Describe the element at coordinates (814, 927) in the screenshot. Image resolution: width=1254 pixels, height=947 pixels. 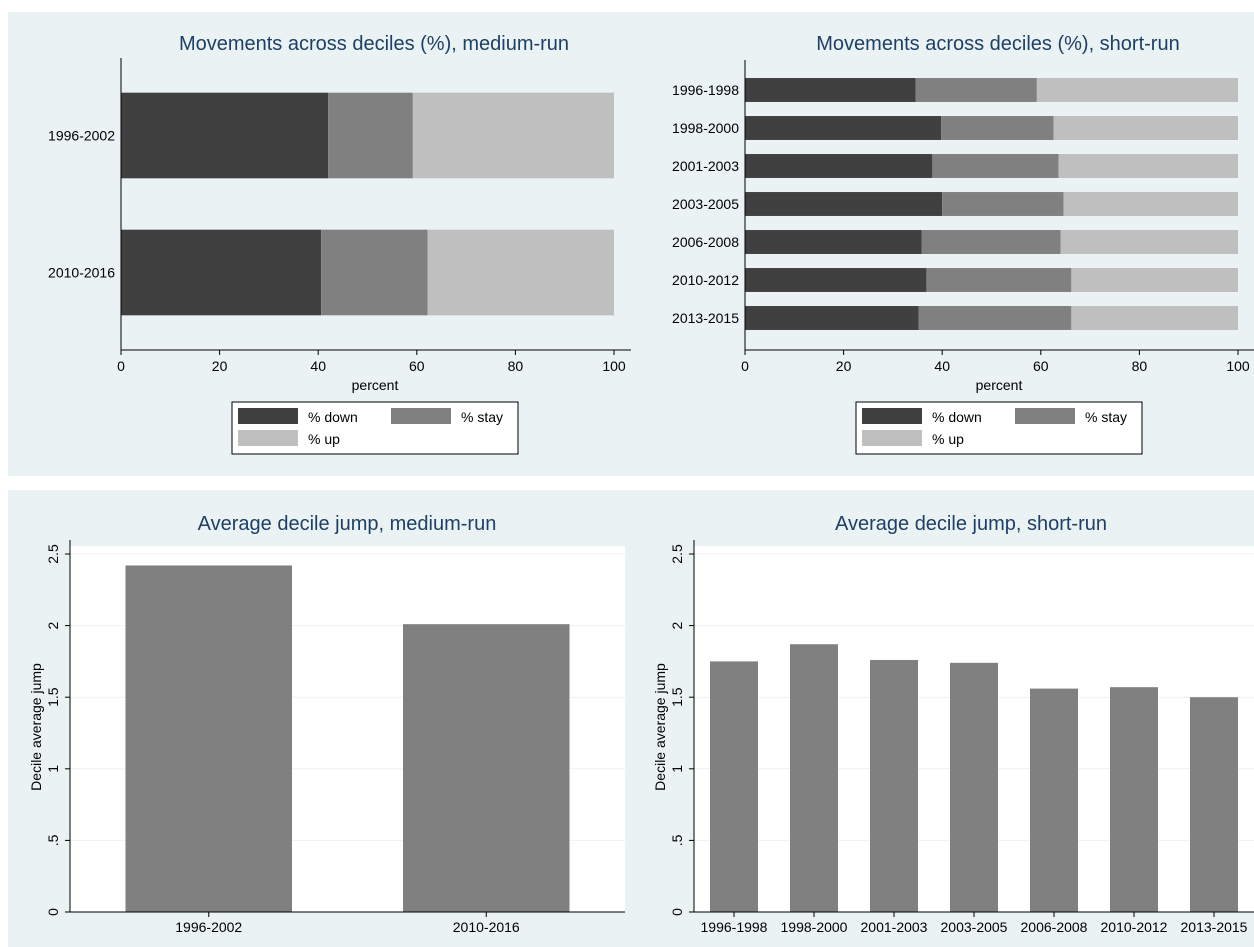
I see `x-tick-label: 1998-2000` at that location.